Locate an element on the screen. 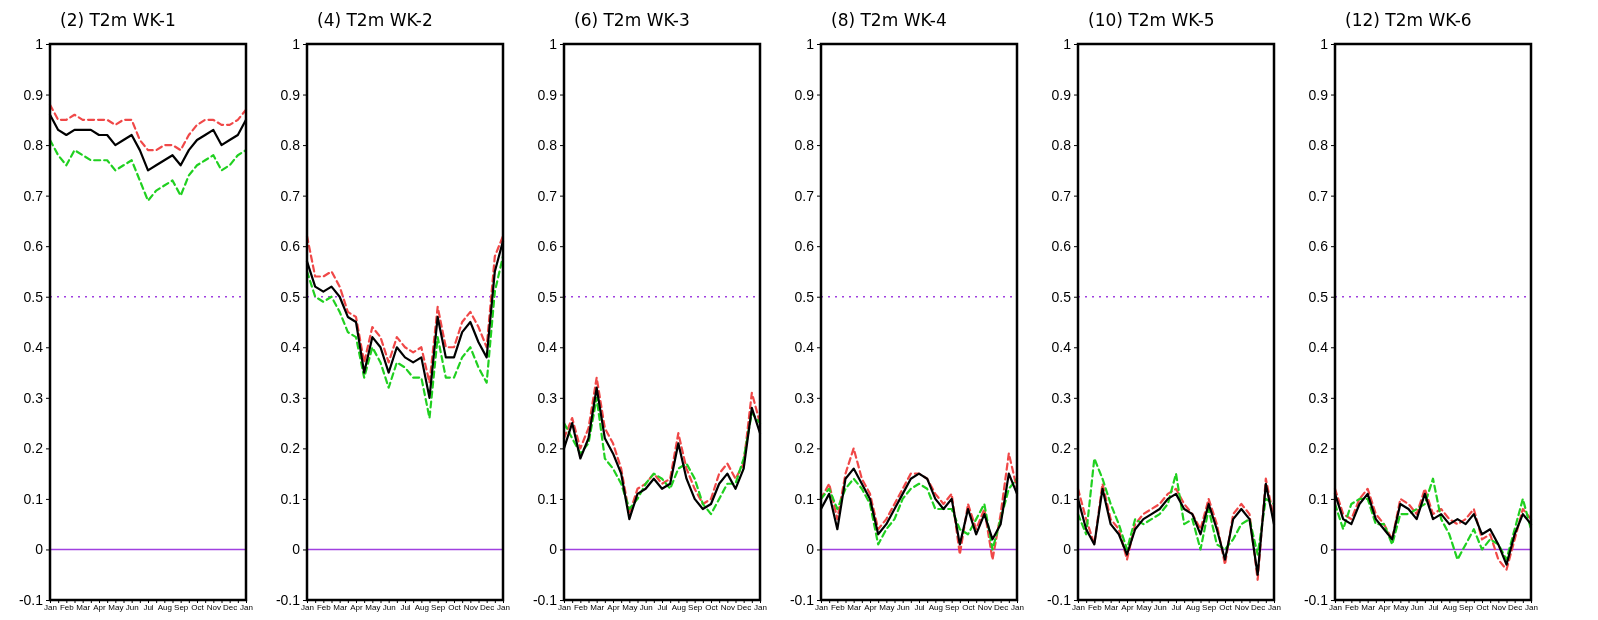  chart-title: (8) T2m WK-4 is located at coordinates (889, 20).